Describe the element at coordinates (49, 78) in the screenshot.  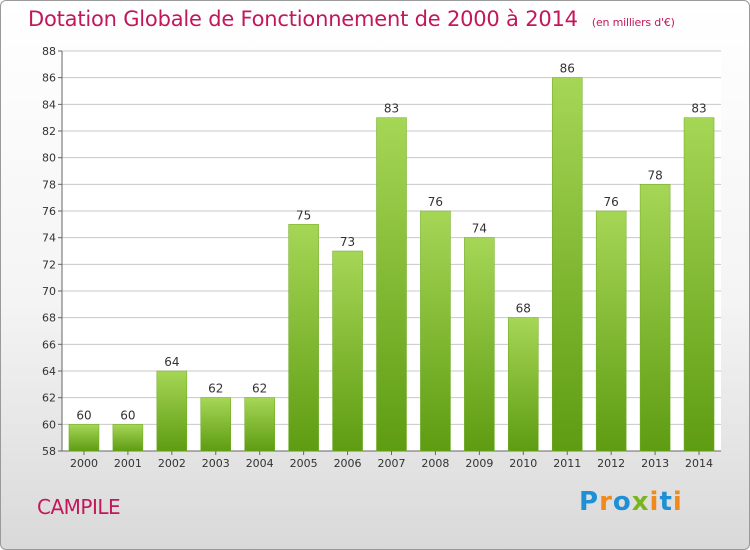
I see `y-tick-label: 86` at that location.